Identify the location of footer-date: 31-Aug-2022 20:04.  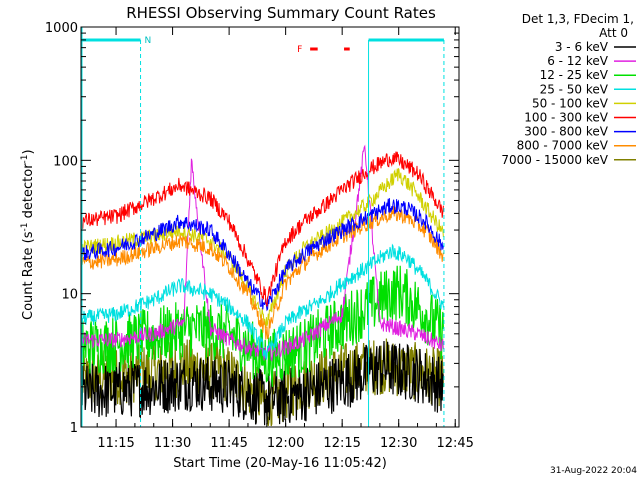
(593, 471).